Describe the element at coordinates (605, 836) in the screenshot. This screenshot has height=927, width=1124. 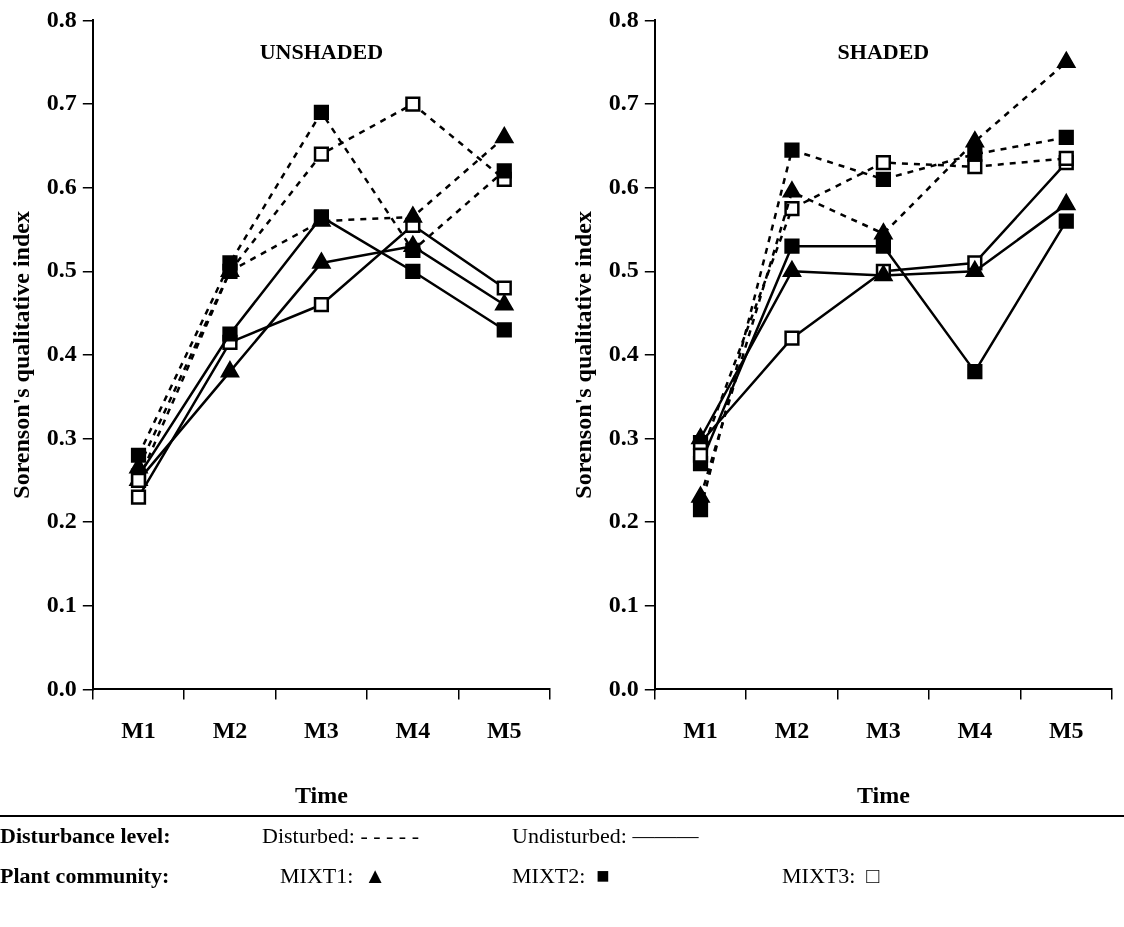
I see `text: Undisturbed: ———` at that location.